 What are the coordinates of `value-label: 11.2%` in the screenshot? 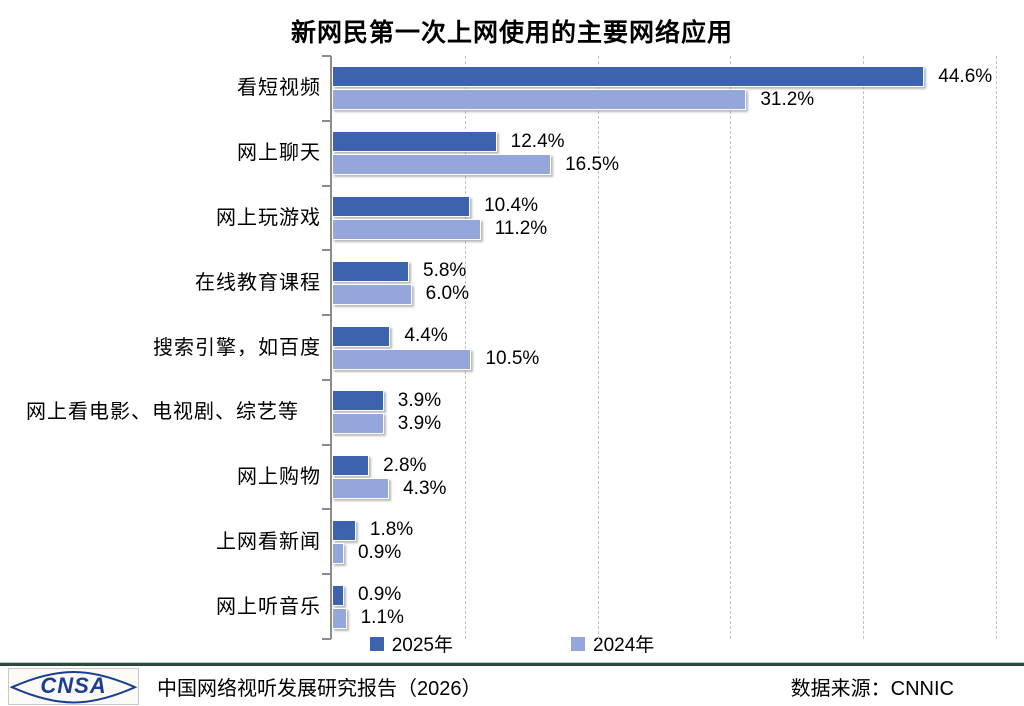 It's located at (521, 229).